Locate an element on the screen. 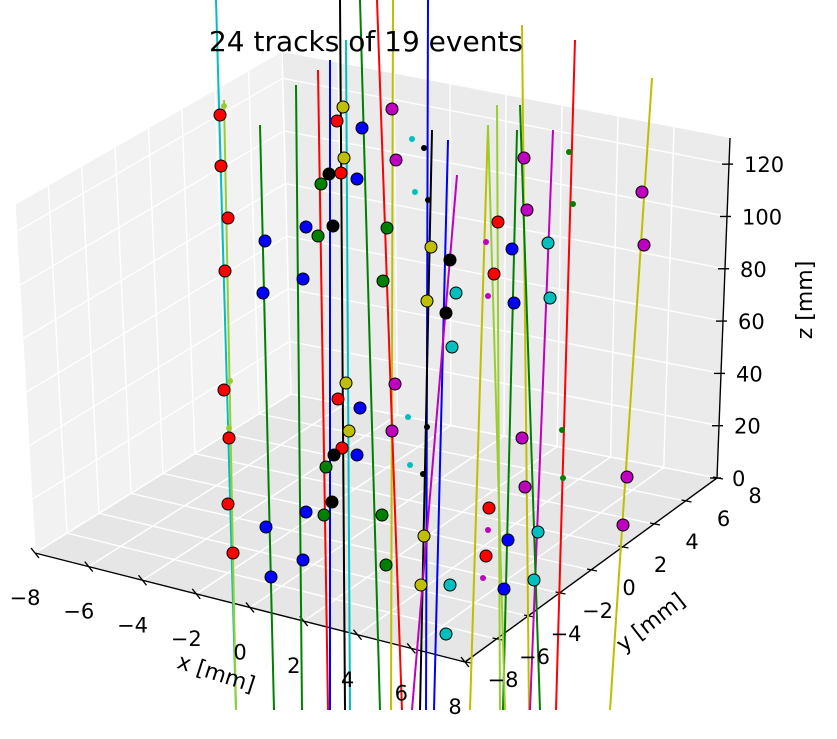 The height and width of the screenshot is (739, 837). z-tick-label: 120 is located at coordinates (764, 165).